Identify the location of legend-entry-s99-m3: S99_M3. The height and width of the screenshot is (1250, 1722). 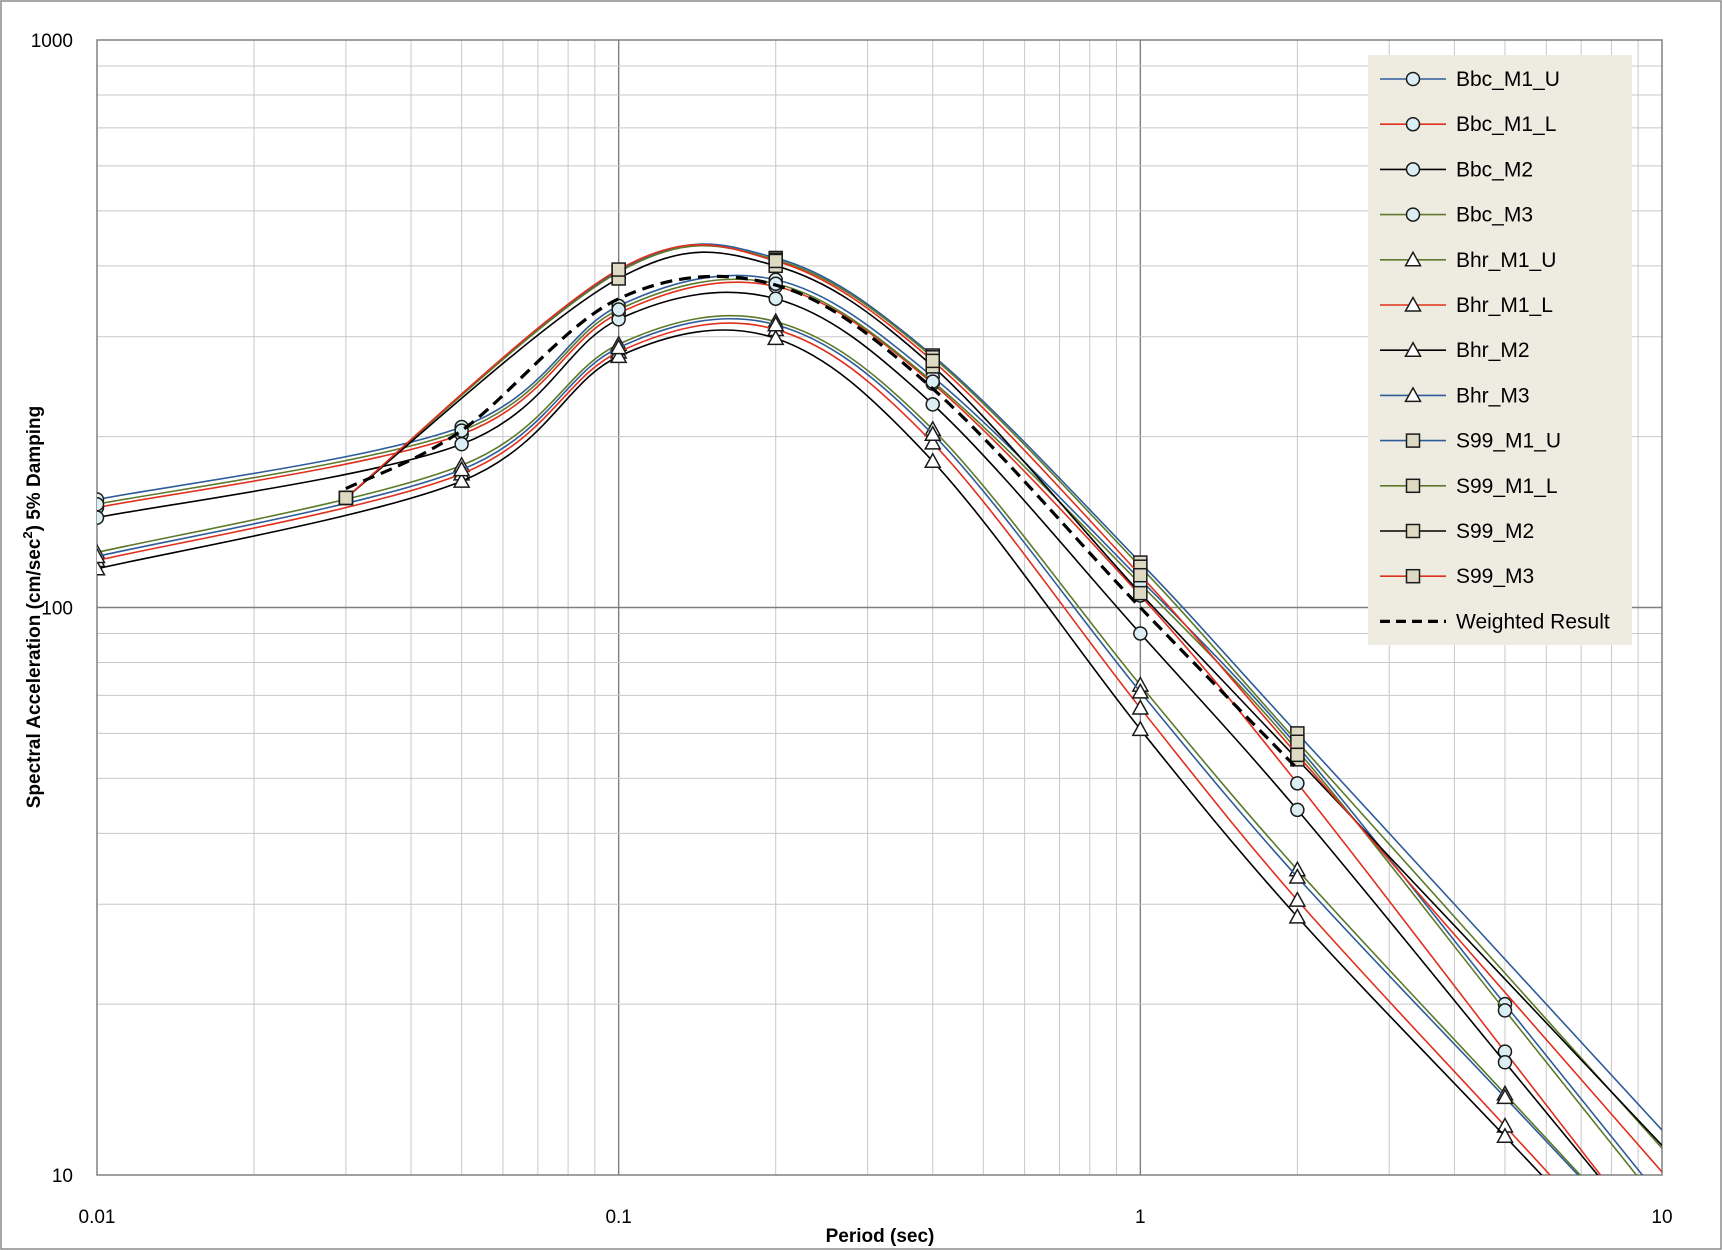
(1457, 576).